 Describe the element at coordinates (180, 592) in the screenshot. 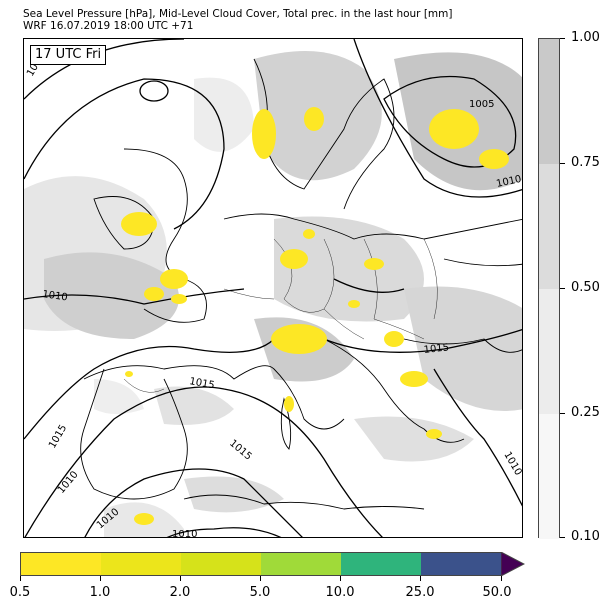

I see `colorbar-tick-label: 2.0` at that location.